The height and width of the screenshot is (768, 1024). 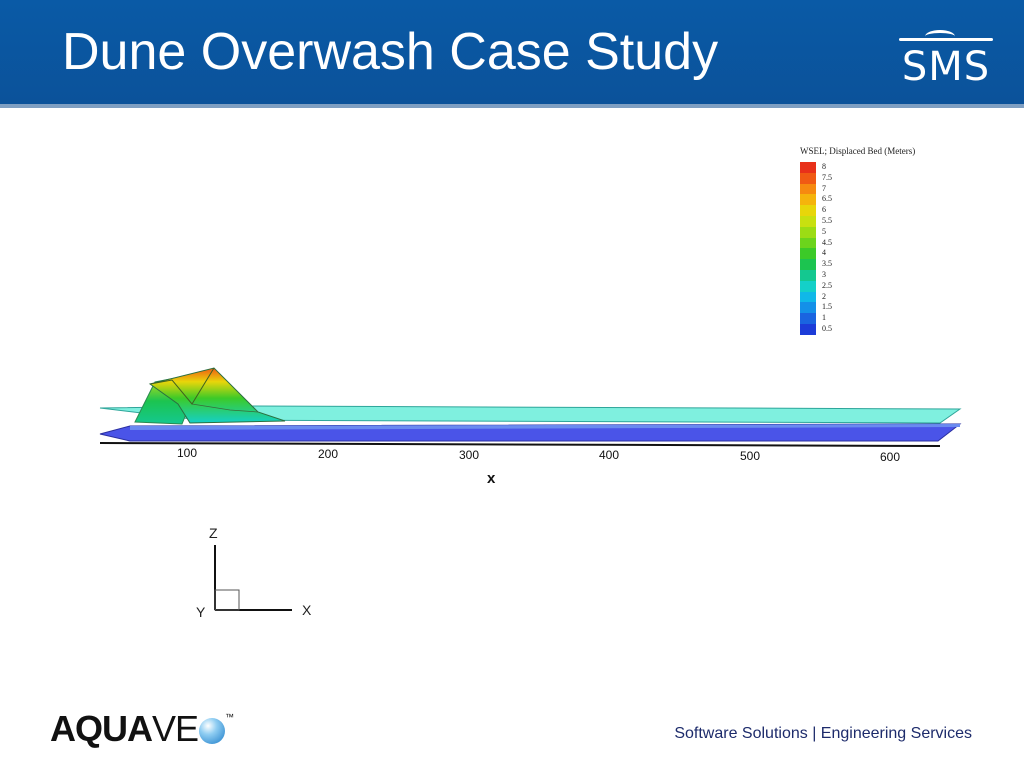 I want to click on x-tick-label: 300, so click(x=469, y=455).